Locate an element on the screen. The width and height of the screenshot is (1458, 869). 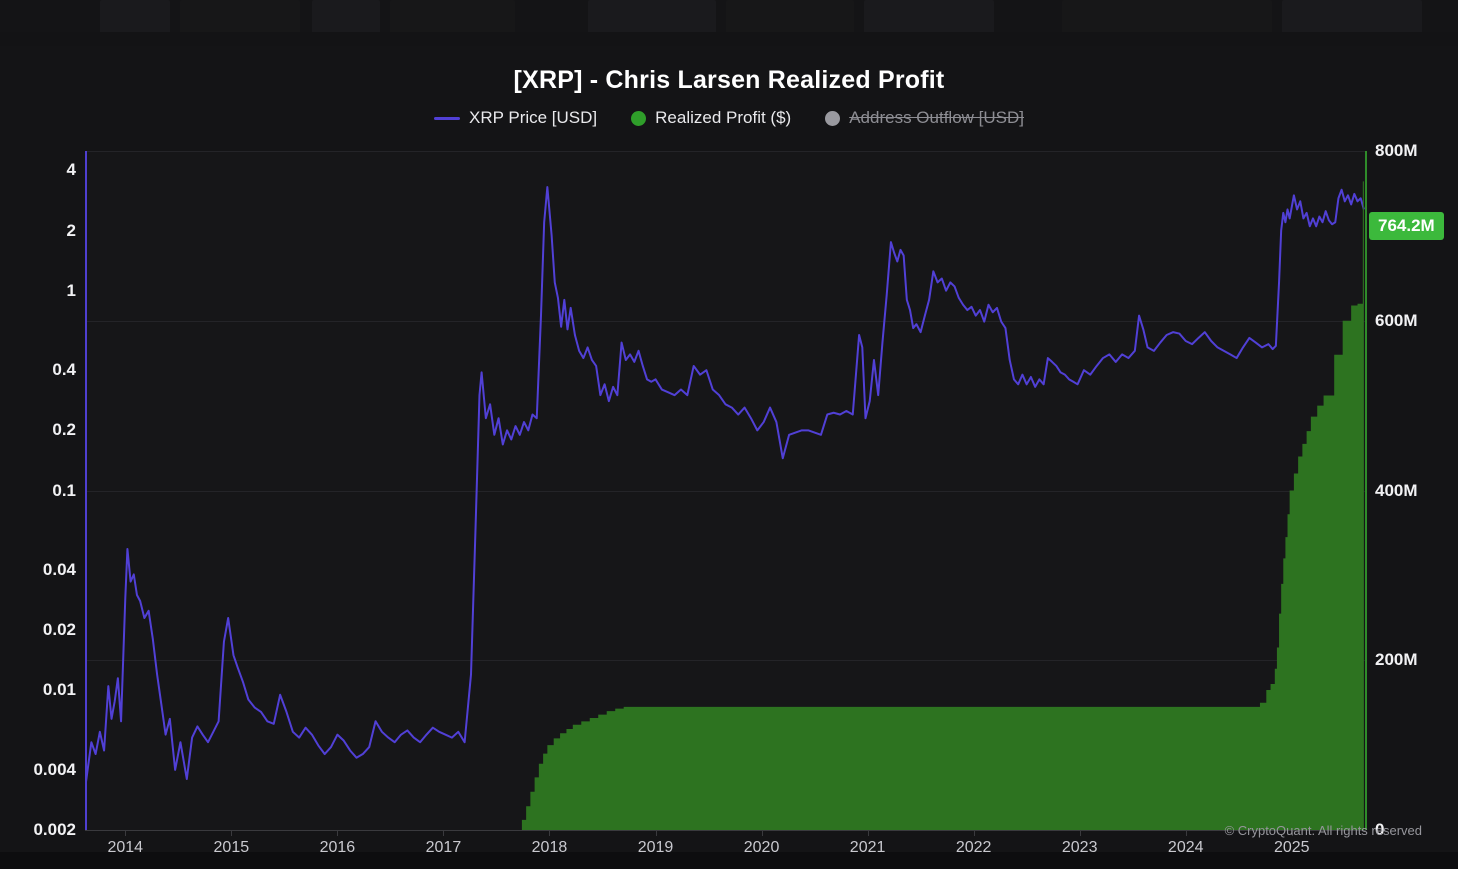
left-axis-tick-label: 0.2 is located at coordinates (64, 430).